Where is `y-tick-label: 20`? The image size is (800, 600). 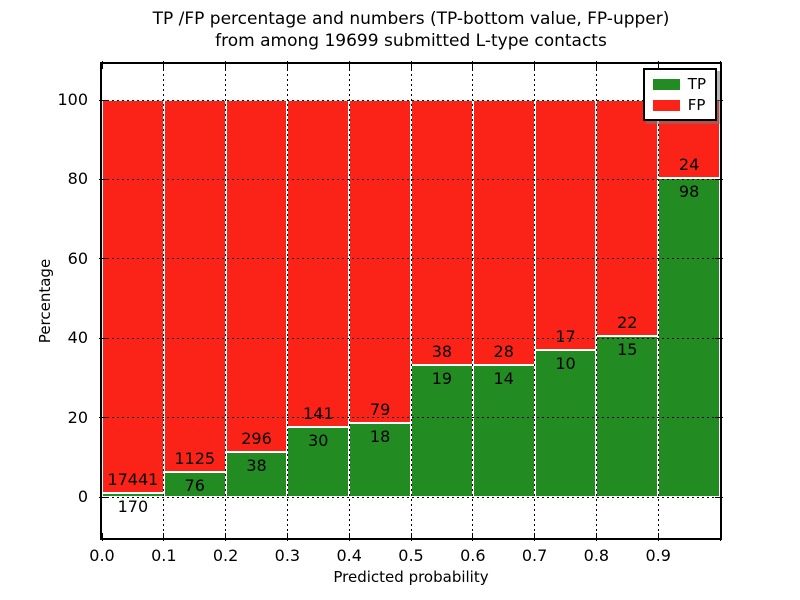
y-tick-label: 20 is located at coordinates (77, 417).